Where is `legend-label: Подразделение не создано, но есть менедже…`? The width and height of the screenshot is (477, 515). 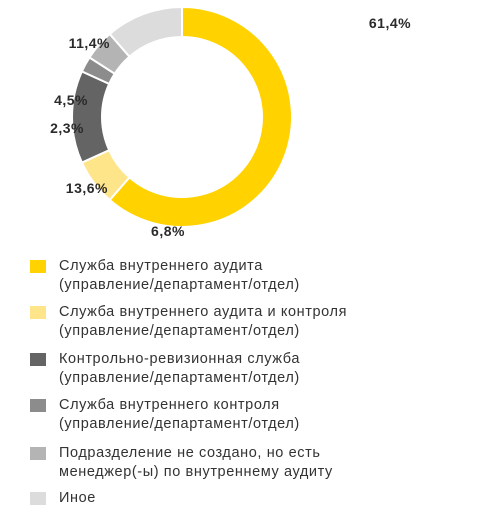
legend-label: Подразделение не создано, но есть менедже… is located at coordinates (196, 462).